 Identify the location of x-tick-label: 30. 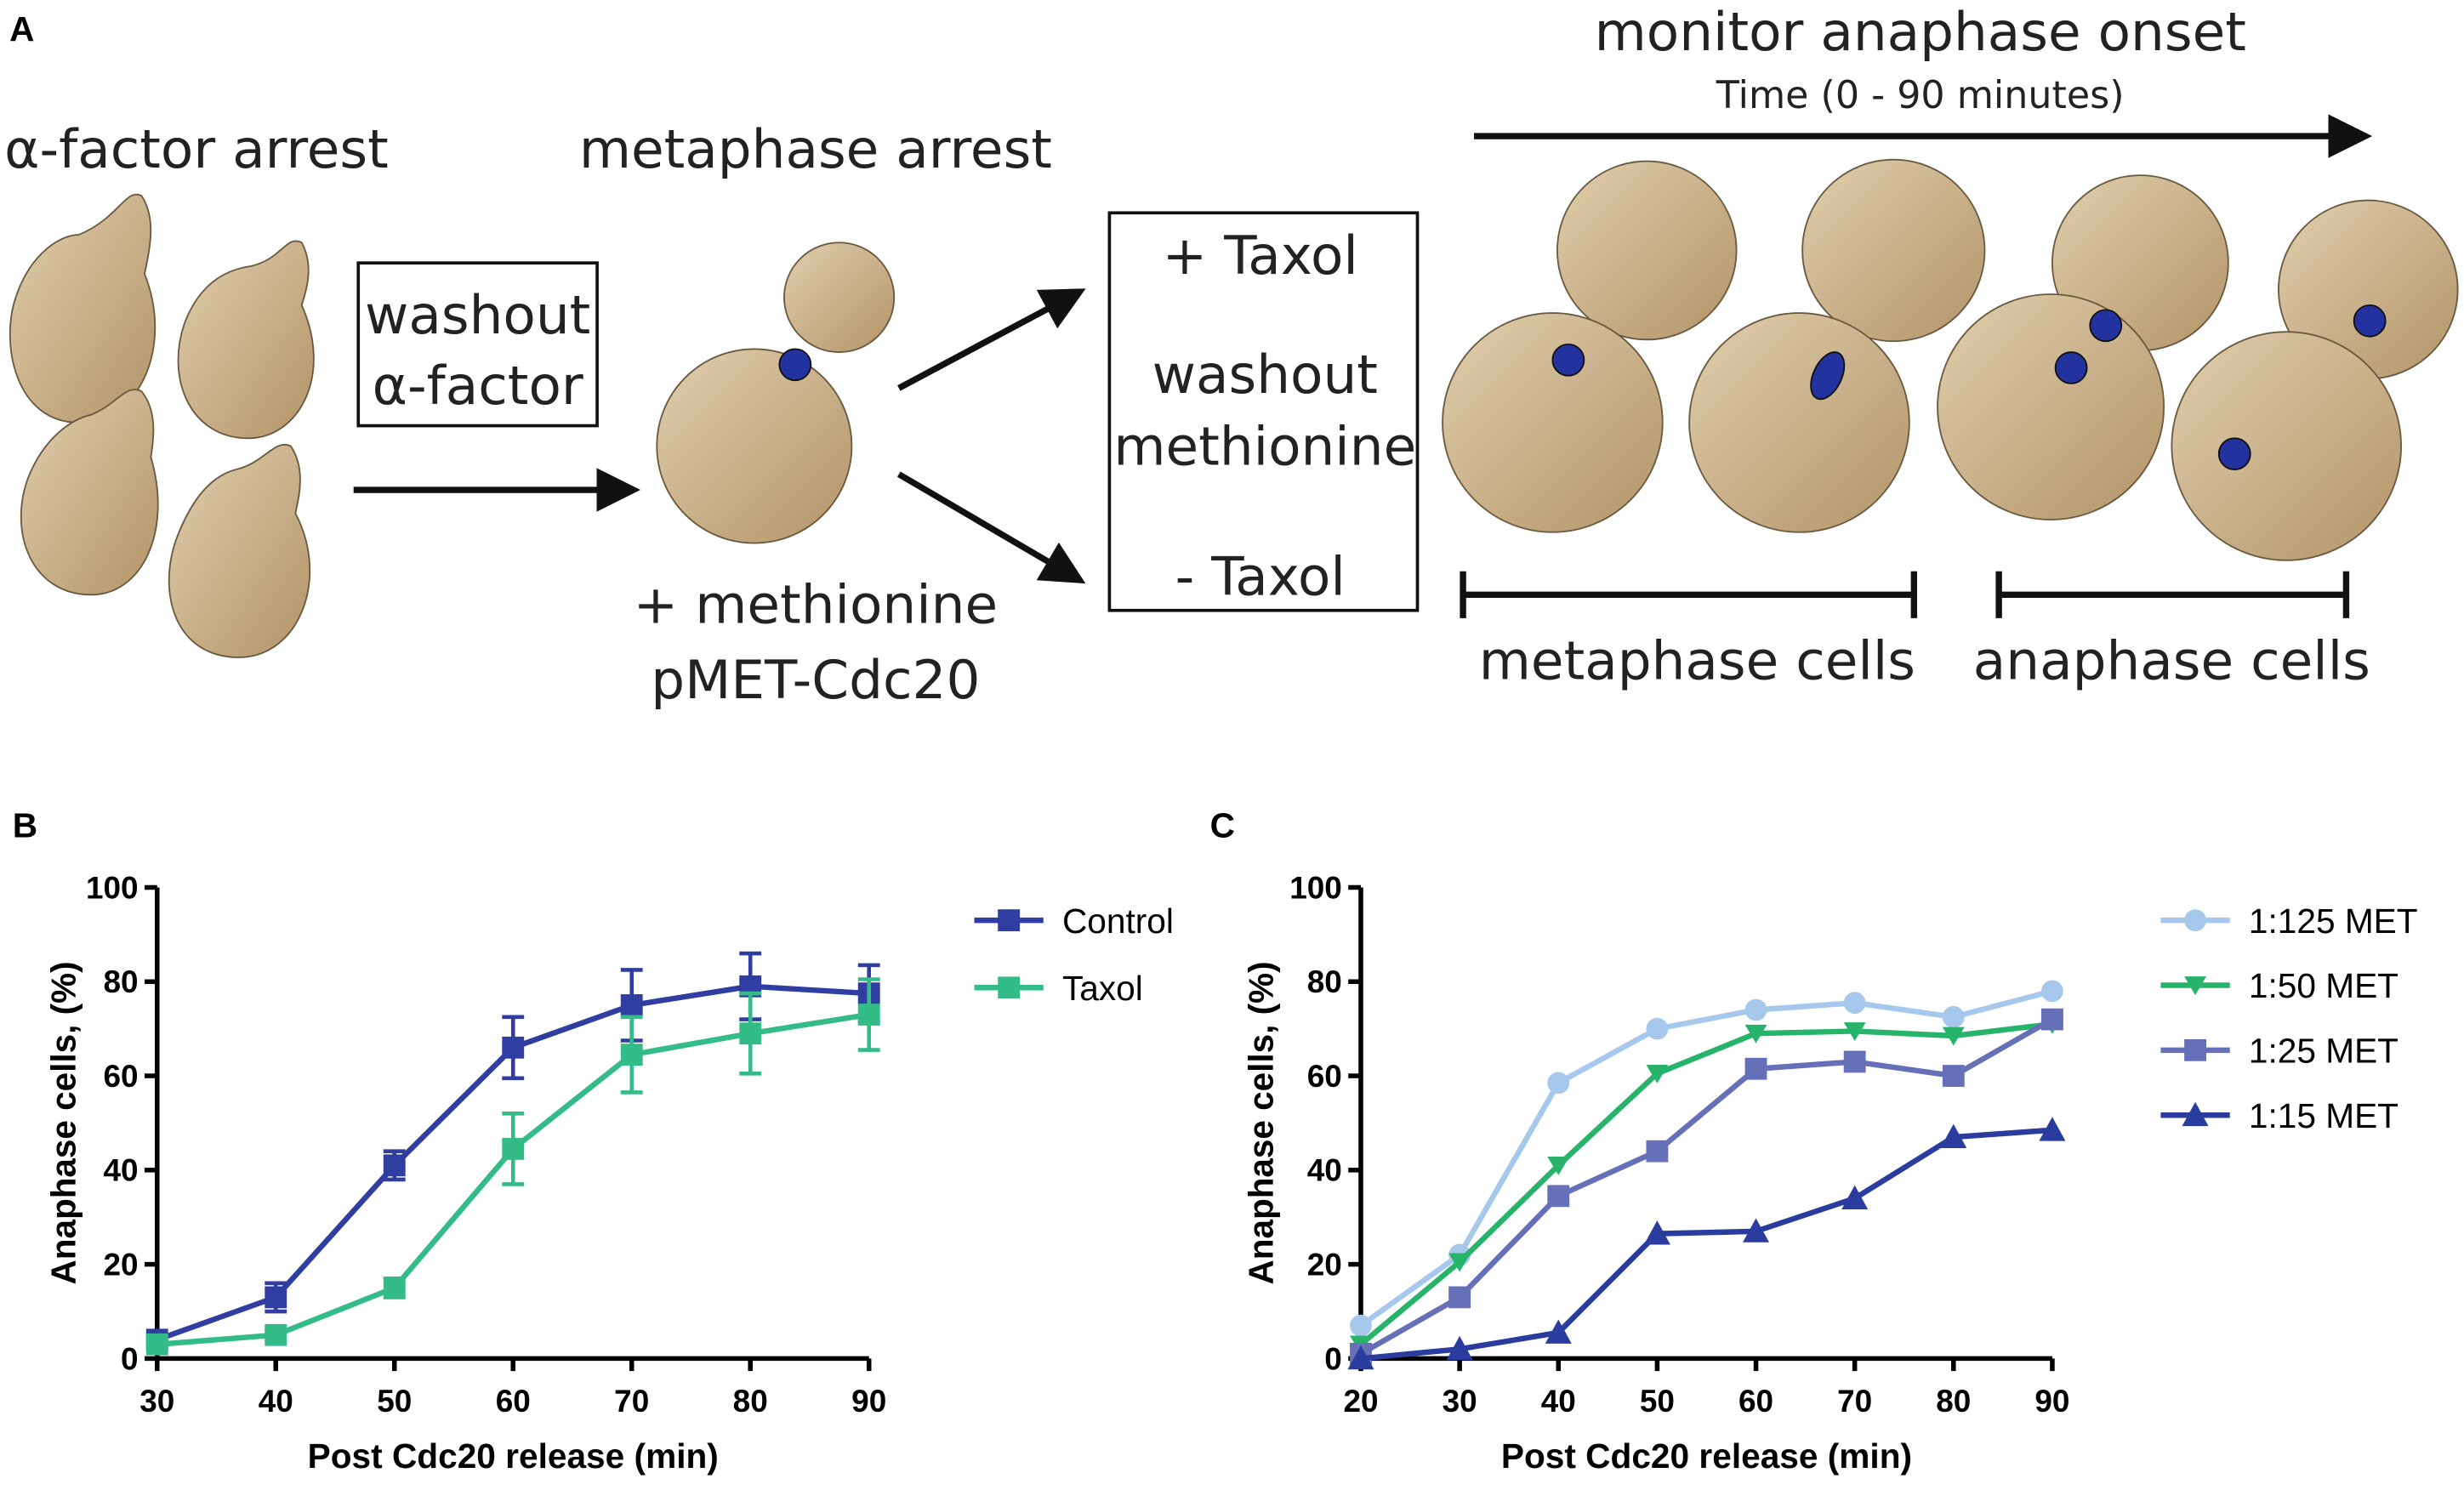
(156, 1401).